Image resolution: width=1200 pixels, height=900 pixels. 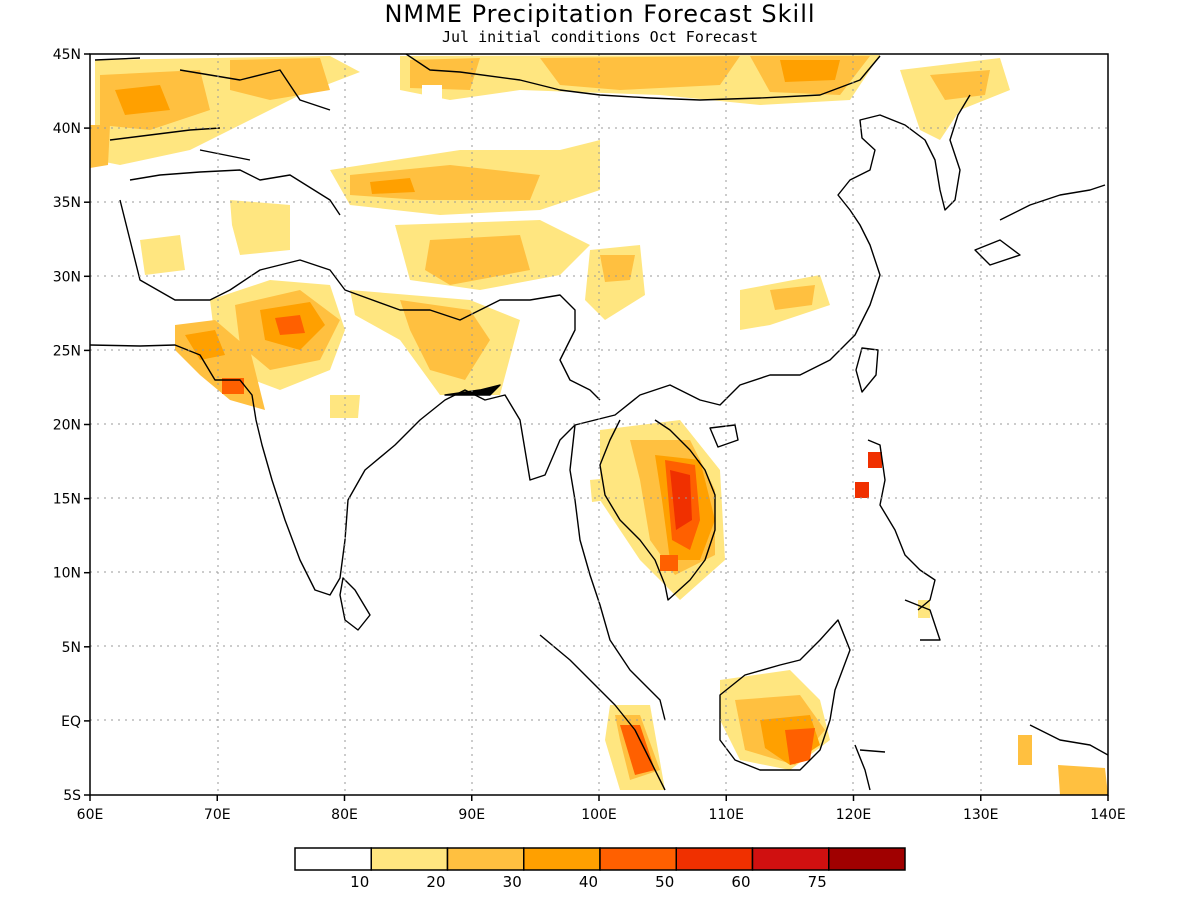 What do you see at coordinates (72, 796) in the screenshot?
I see `lat-label: 5S` at bounding box center [72, 796].